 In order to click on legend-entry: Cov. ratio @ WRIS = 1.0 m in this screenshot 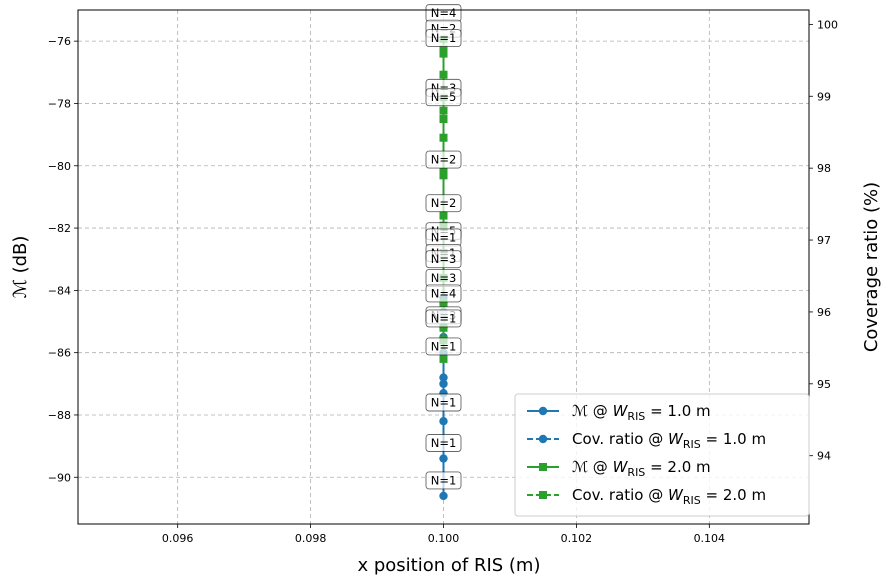, I will do `click(646, 440)`.